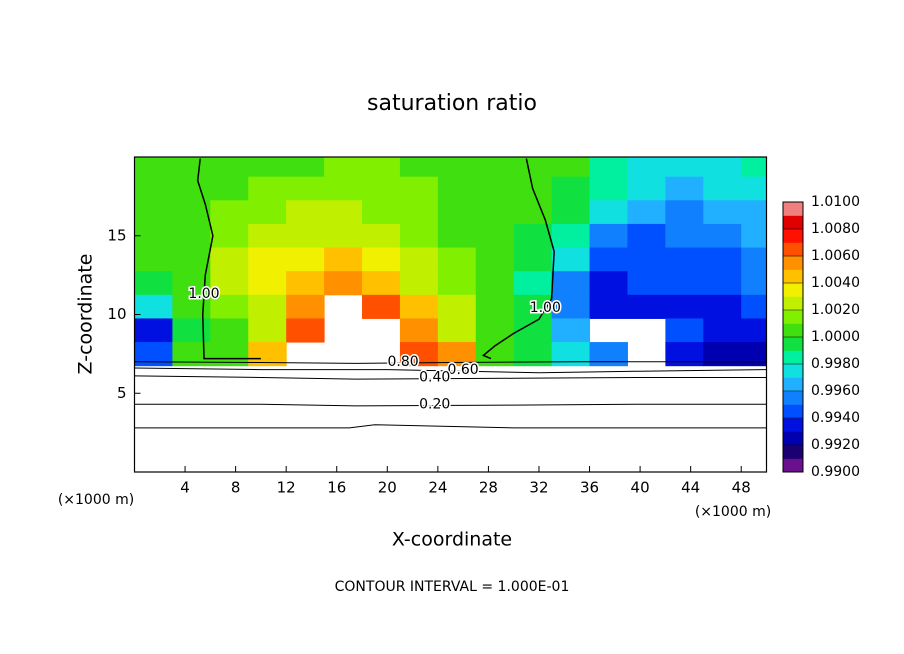 The height and width of the screenshot is (654, 904). What do you see at coordinates (835, 283) in the screenshot?
I see `colorbar-label: 1.0040` at bounding box center [835, 283].